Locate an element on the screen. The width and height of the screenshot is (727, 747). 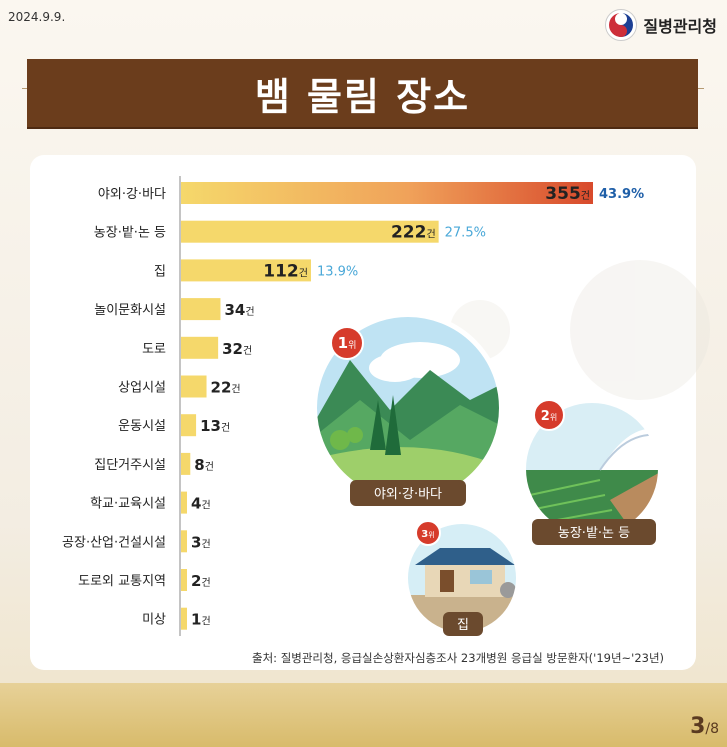
rank1-caption: 야외·강·바다 is located at coordinates (408, 494).